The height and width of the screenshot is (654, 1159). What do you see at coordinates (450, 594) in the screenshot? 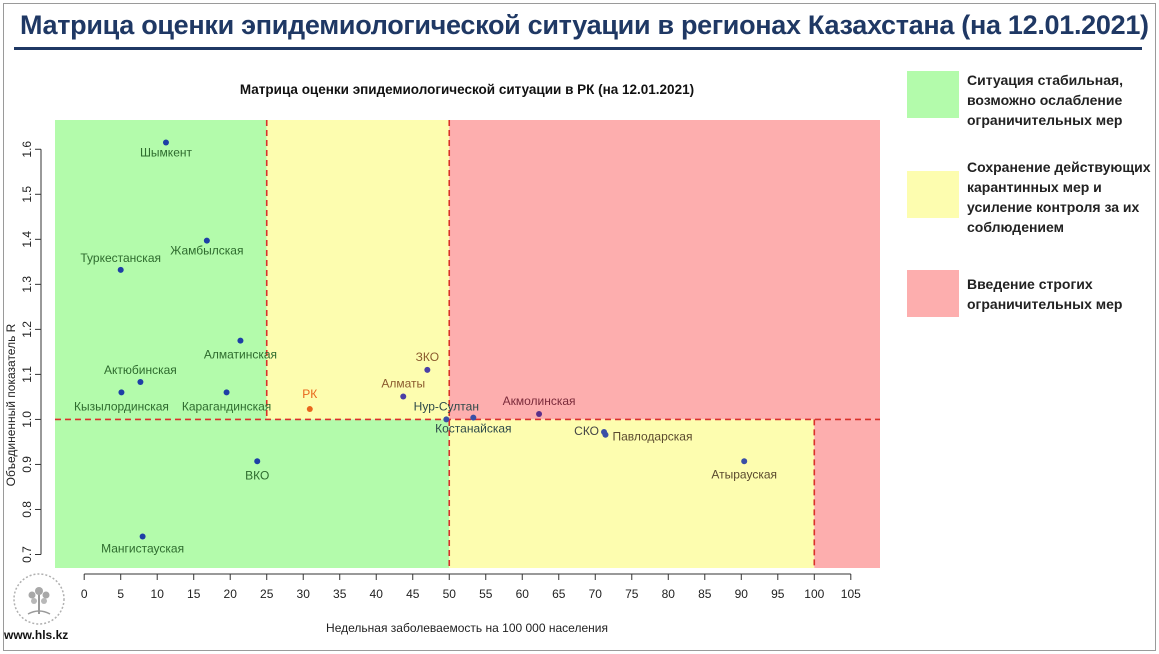
I see `x-tick-label: 50` at bounding box center [450, 594].